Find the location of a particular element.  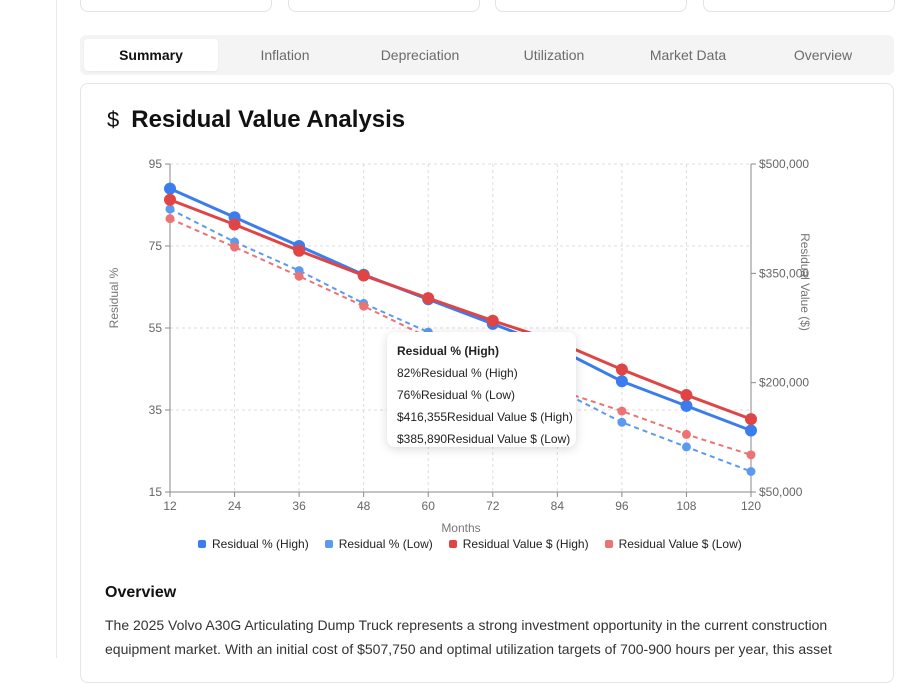

y-right-tick-label: $350,000 is located at coordinates (784, 273).